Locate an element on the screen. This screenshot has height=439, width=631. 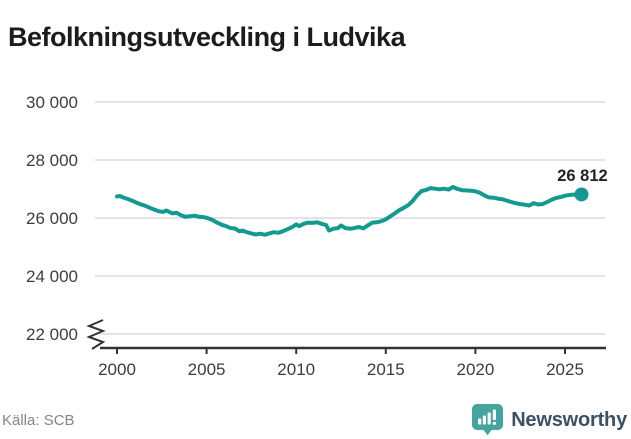
page-title: Befolkningsutveckling i Ludvika is located at coordinates (207, 37).